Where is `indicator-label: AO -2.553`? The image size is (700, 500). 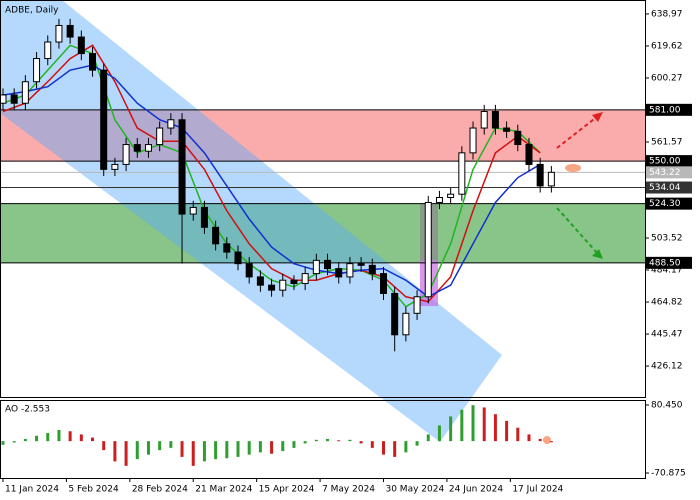 indicator-label: AO -2.553 is located at coordinates (27, 410).